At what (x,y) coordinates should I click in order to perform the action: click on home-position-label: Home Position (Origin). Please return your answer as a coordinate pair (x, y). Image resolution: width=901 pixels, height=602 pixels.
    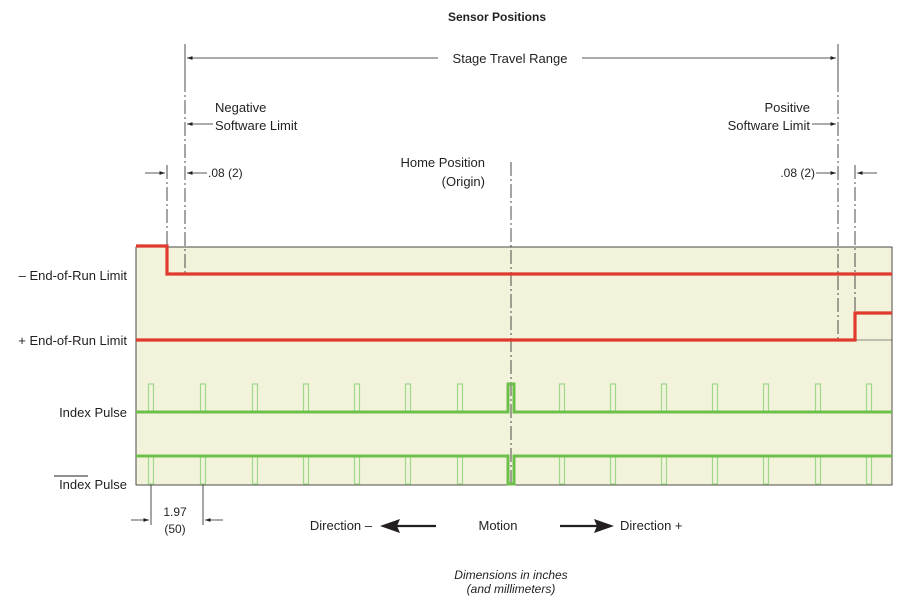
    Looking at the image, I should click on (442, 172).